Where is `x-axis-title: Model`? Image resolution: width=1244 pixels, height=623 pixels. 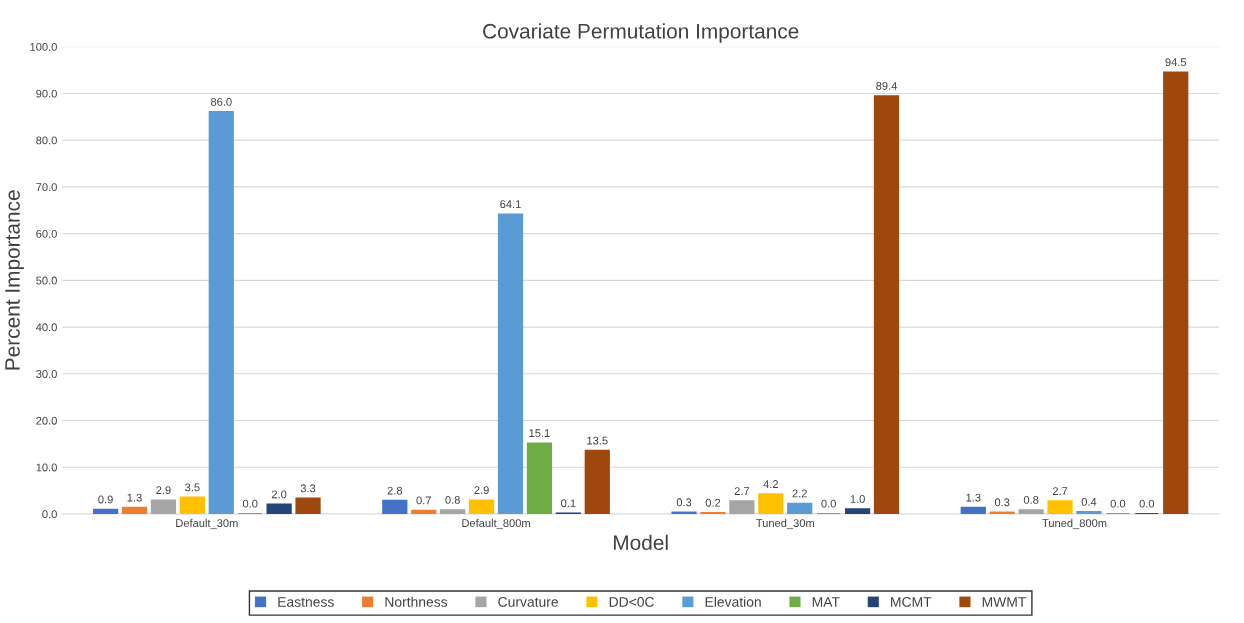 x-axis-title: Model is located at coordinates (641, 542).